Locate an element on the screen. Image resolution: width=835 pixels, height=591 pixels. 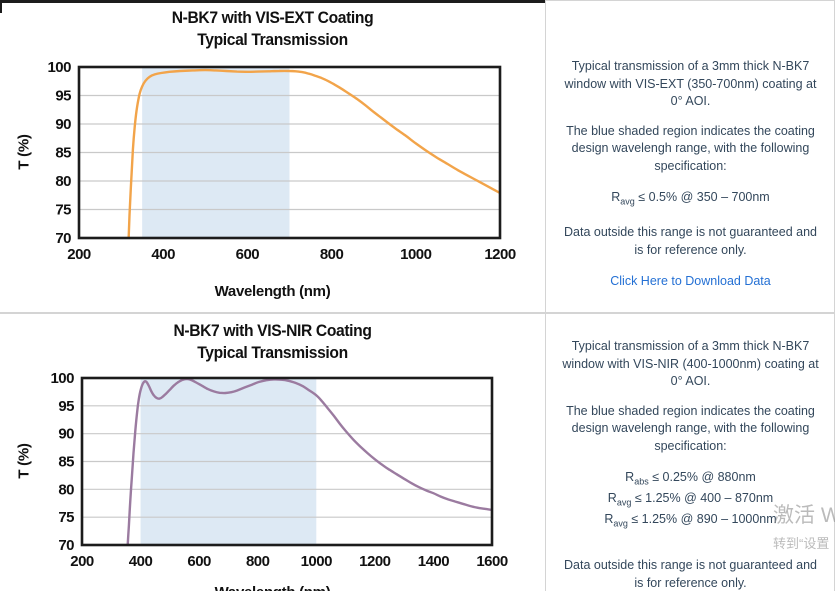
spec-subscript: abs is located at coordinates (641, 481).